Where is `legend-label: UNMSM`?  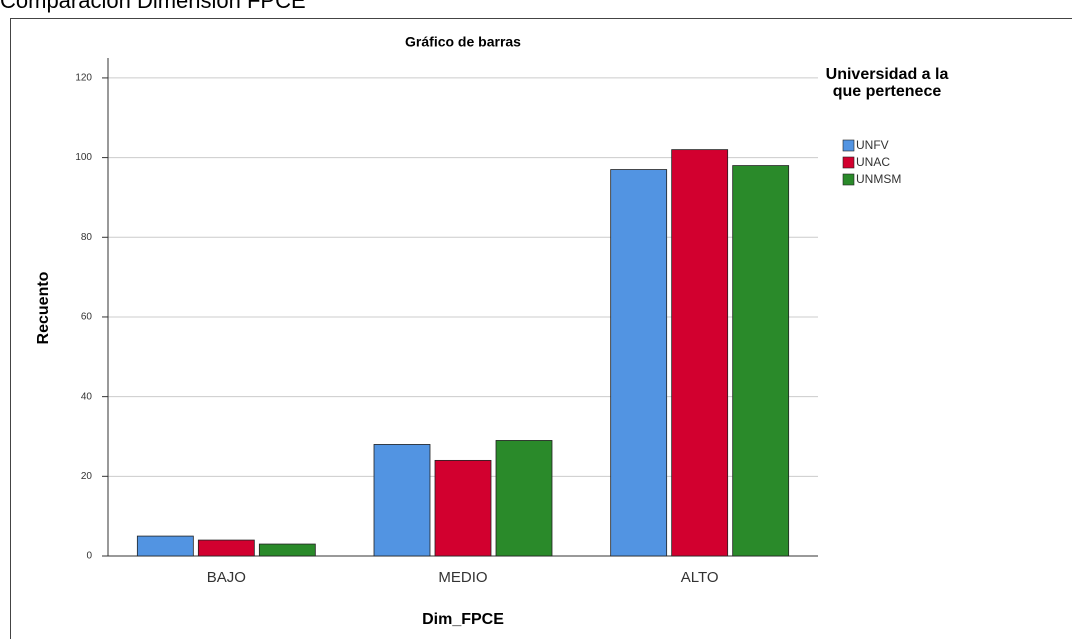 legend-label: UNMSM is located at coordinates (878, 179).